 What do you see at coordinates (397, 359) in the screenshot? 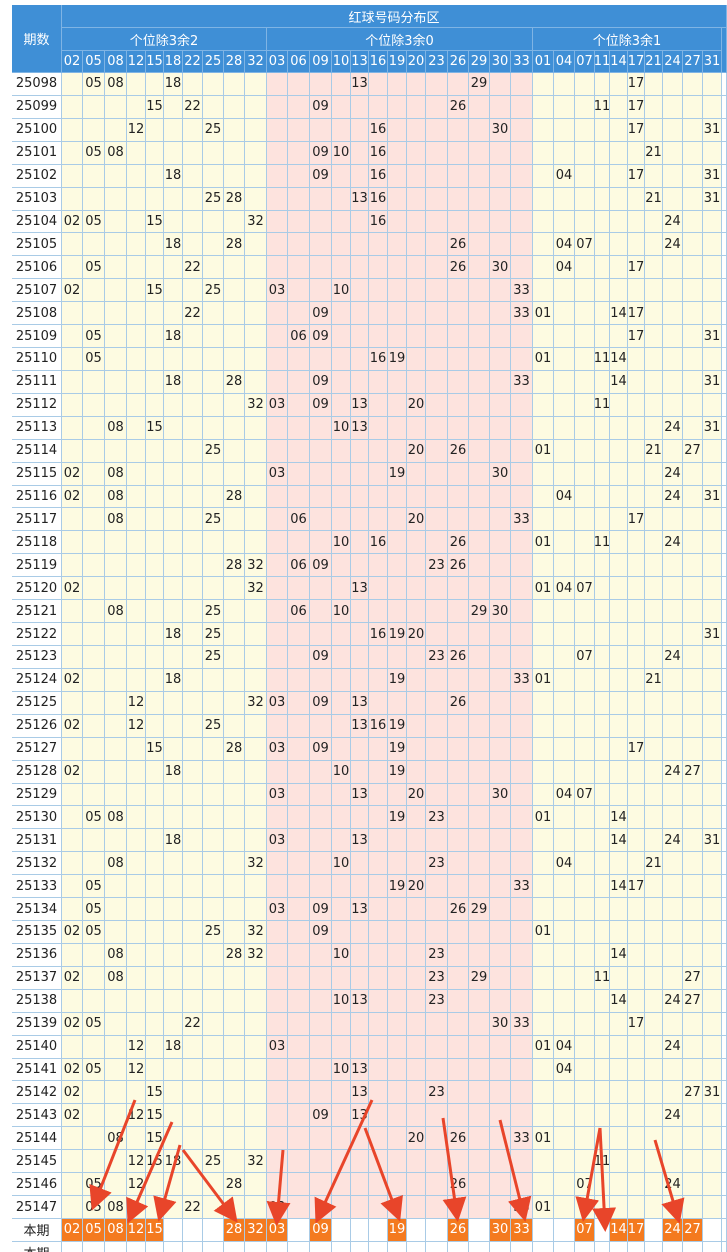
I see `drawn-number: 19` at bounding box center [397, 359].